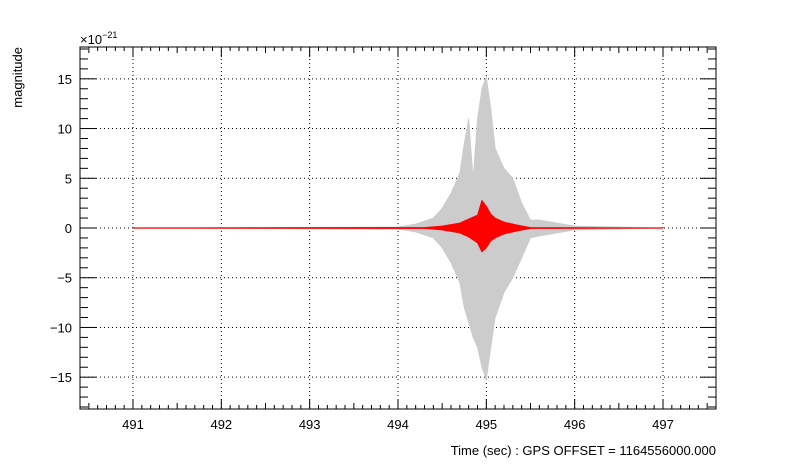  Describe the element at coordinates (583, 450) in the screenshot. I see `x-axis-title: Time (sec) : GPS OFFSET = 1164556000.000` at that location.